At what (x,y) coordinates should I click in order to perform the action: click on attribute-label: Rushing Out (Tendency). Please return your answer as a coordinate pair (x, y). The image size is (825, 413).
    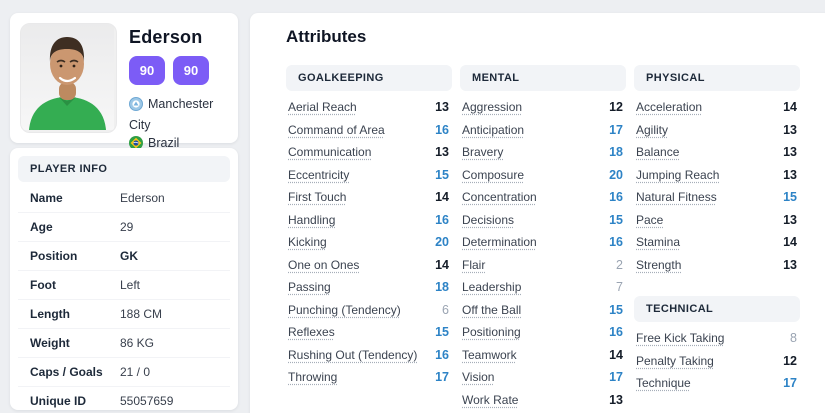
    Looking at the image, I should click on (353, 354).